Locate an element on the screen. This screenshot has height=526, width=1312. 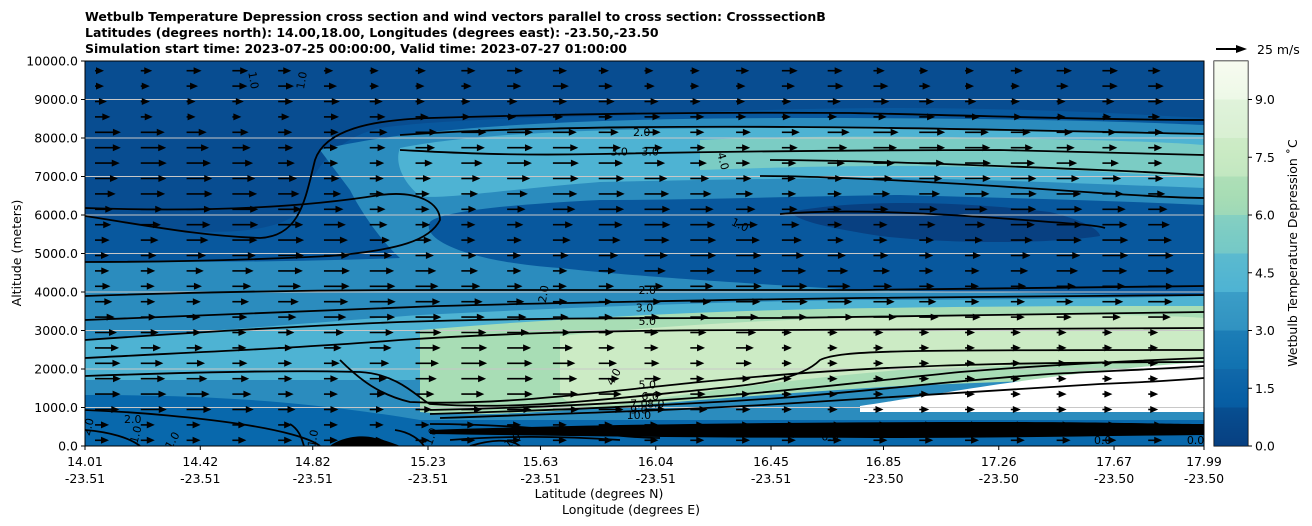
field-band-green is located at coordinates (952, 157).